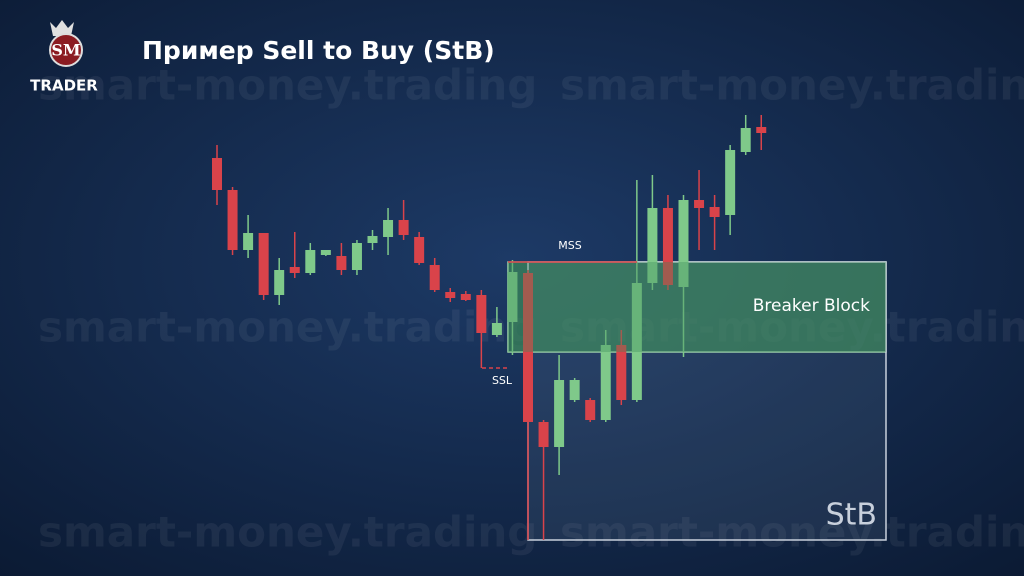 The width and height of the screenshot is (1024, 580). What do you see at coordinates (64, 86) in the screenshot?
I see `logo-text: TRADER` at bounding box center [64, 86].